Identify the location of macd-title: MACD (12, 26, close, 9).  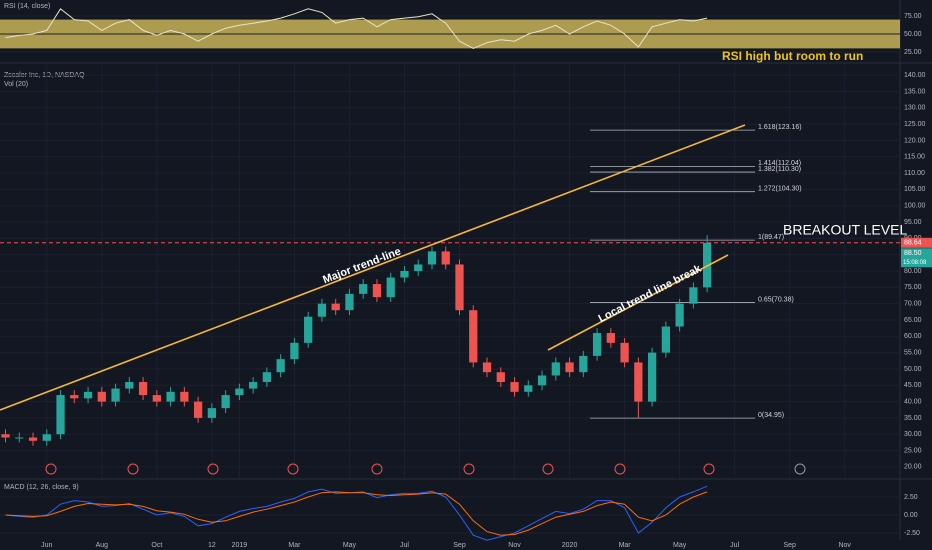
(41, 487).